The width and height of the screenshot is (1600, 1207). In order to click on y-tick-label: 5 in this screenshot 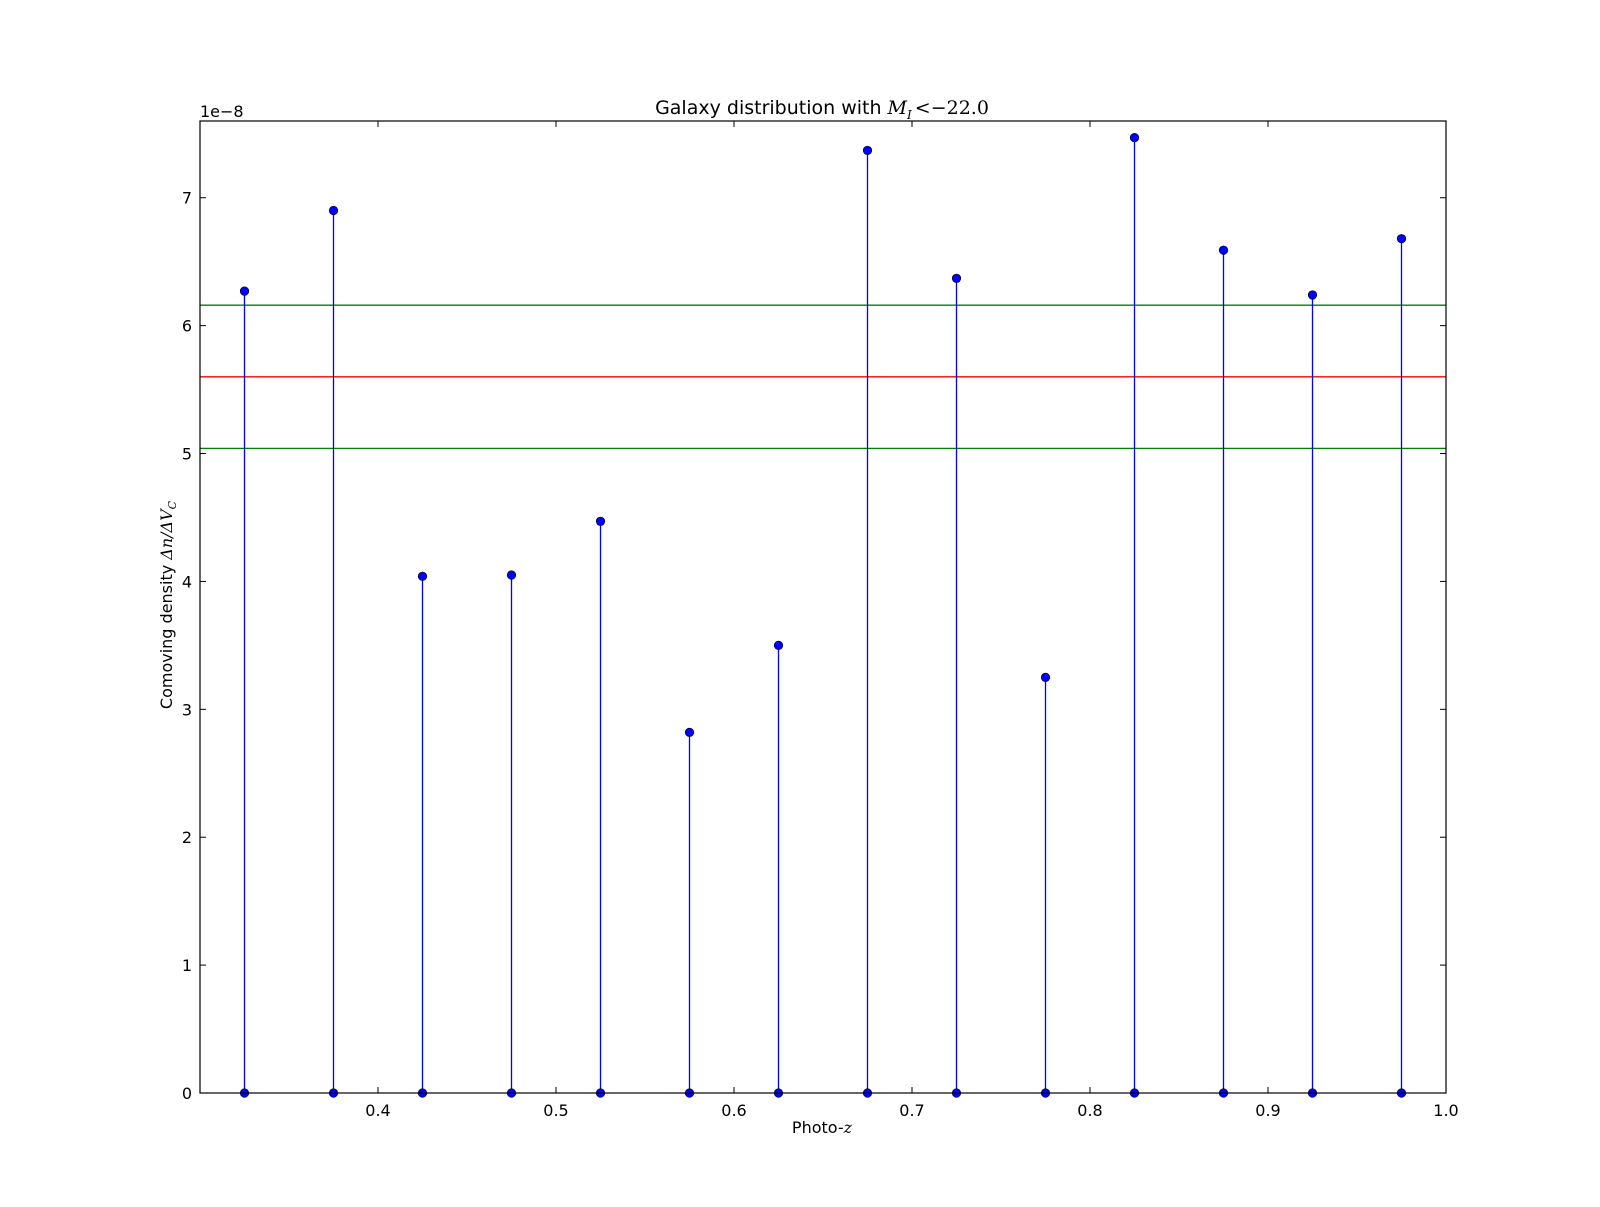, I will do `click(187, 454)`.